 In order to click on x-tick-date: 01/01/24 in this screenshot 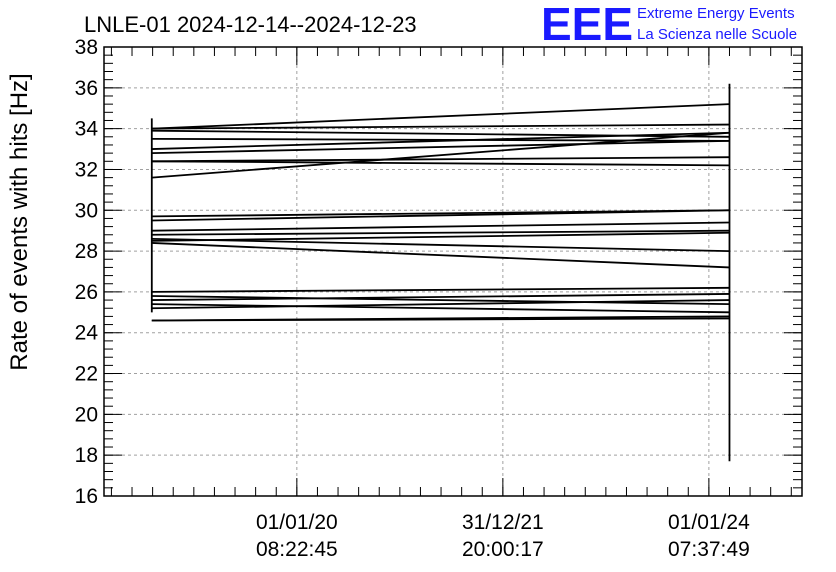, I will do `click(709, 522)`.